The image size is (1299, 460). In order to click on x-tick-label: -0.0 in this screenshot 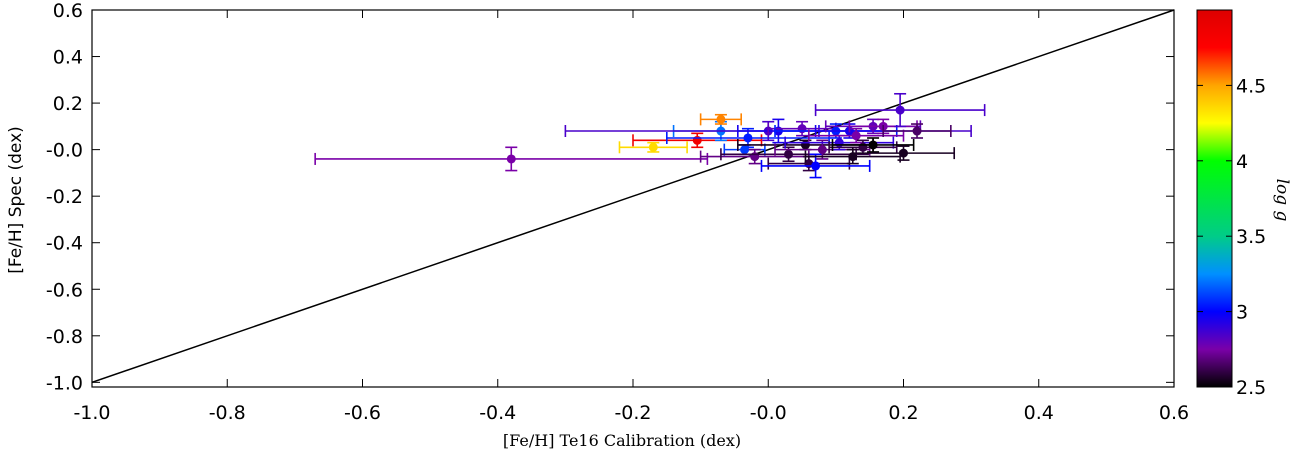, I will do `click(768, 413)`.